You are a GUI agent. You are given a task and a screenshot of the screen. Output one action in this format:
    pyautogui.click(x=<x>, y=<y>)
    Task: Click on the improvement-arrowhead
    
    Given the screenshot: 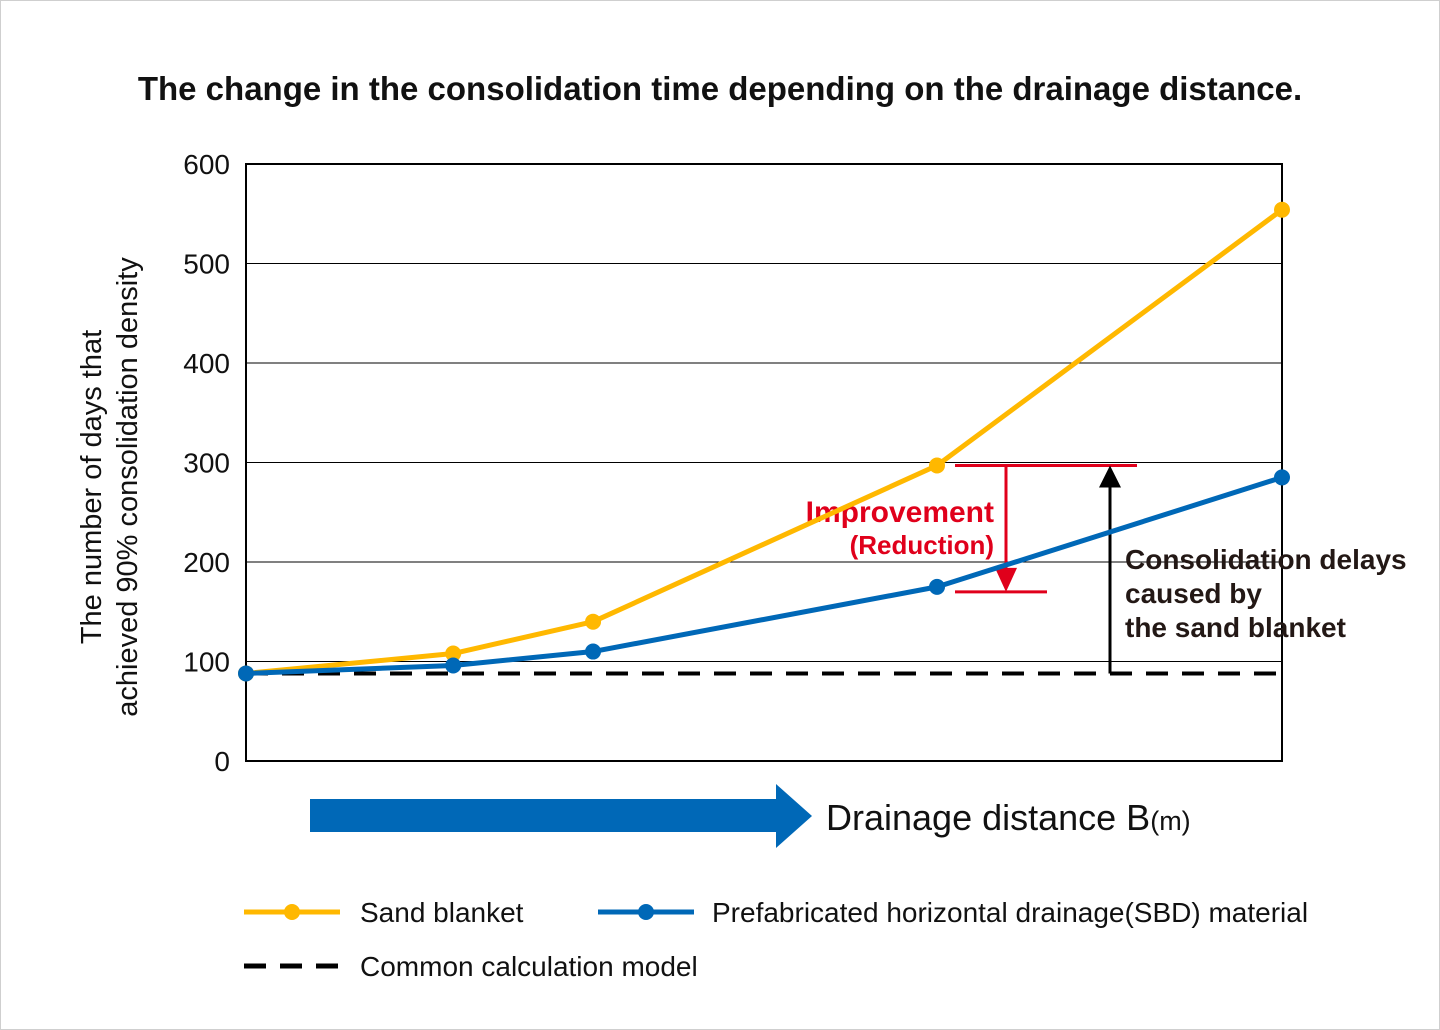 What is the action you would take?
    pyautogui.click(x=1006, y=579)
    